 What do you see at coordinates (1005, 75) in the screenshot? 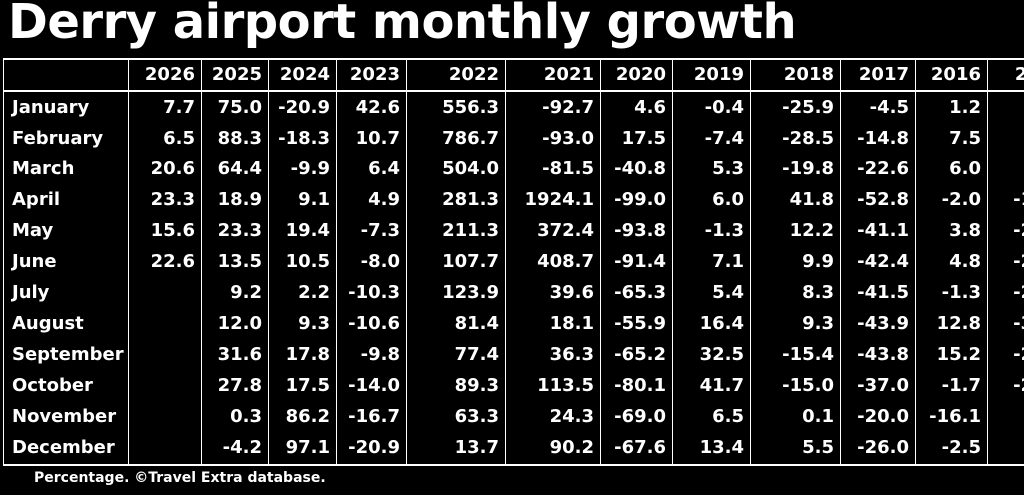
I see `year-header: 2015` at bounding box center [1005, 75].